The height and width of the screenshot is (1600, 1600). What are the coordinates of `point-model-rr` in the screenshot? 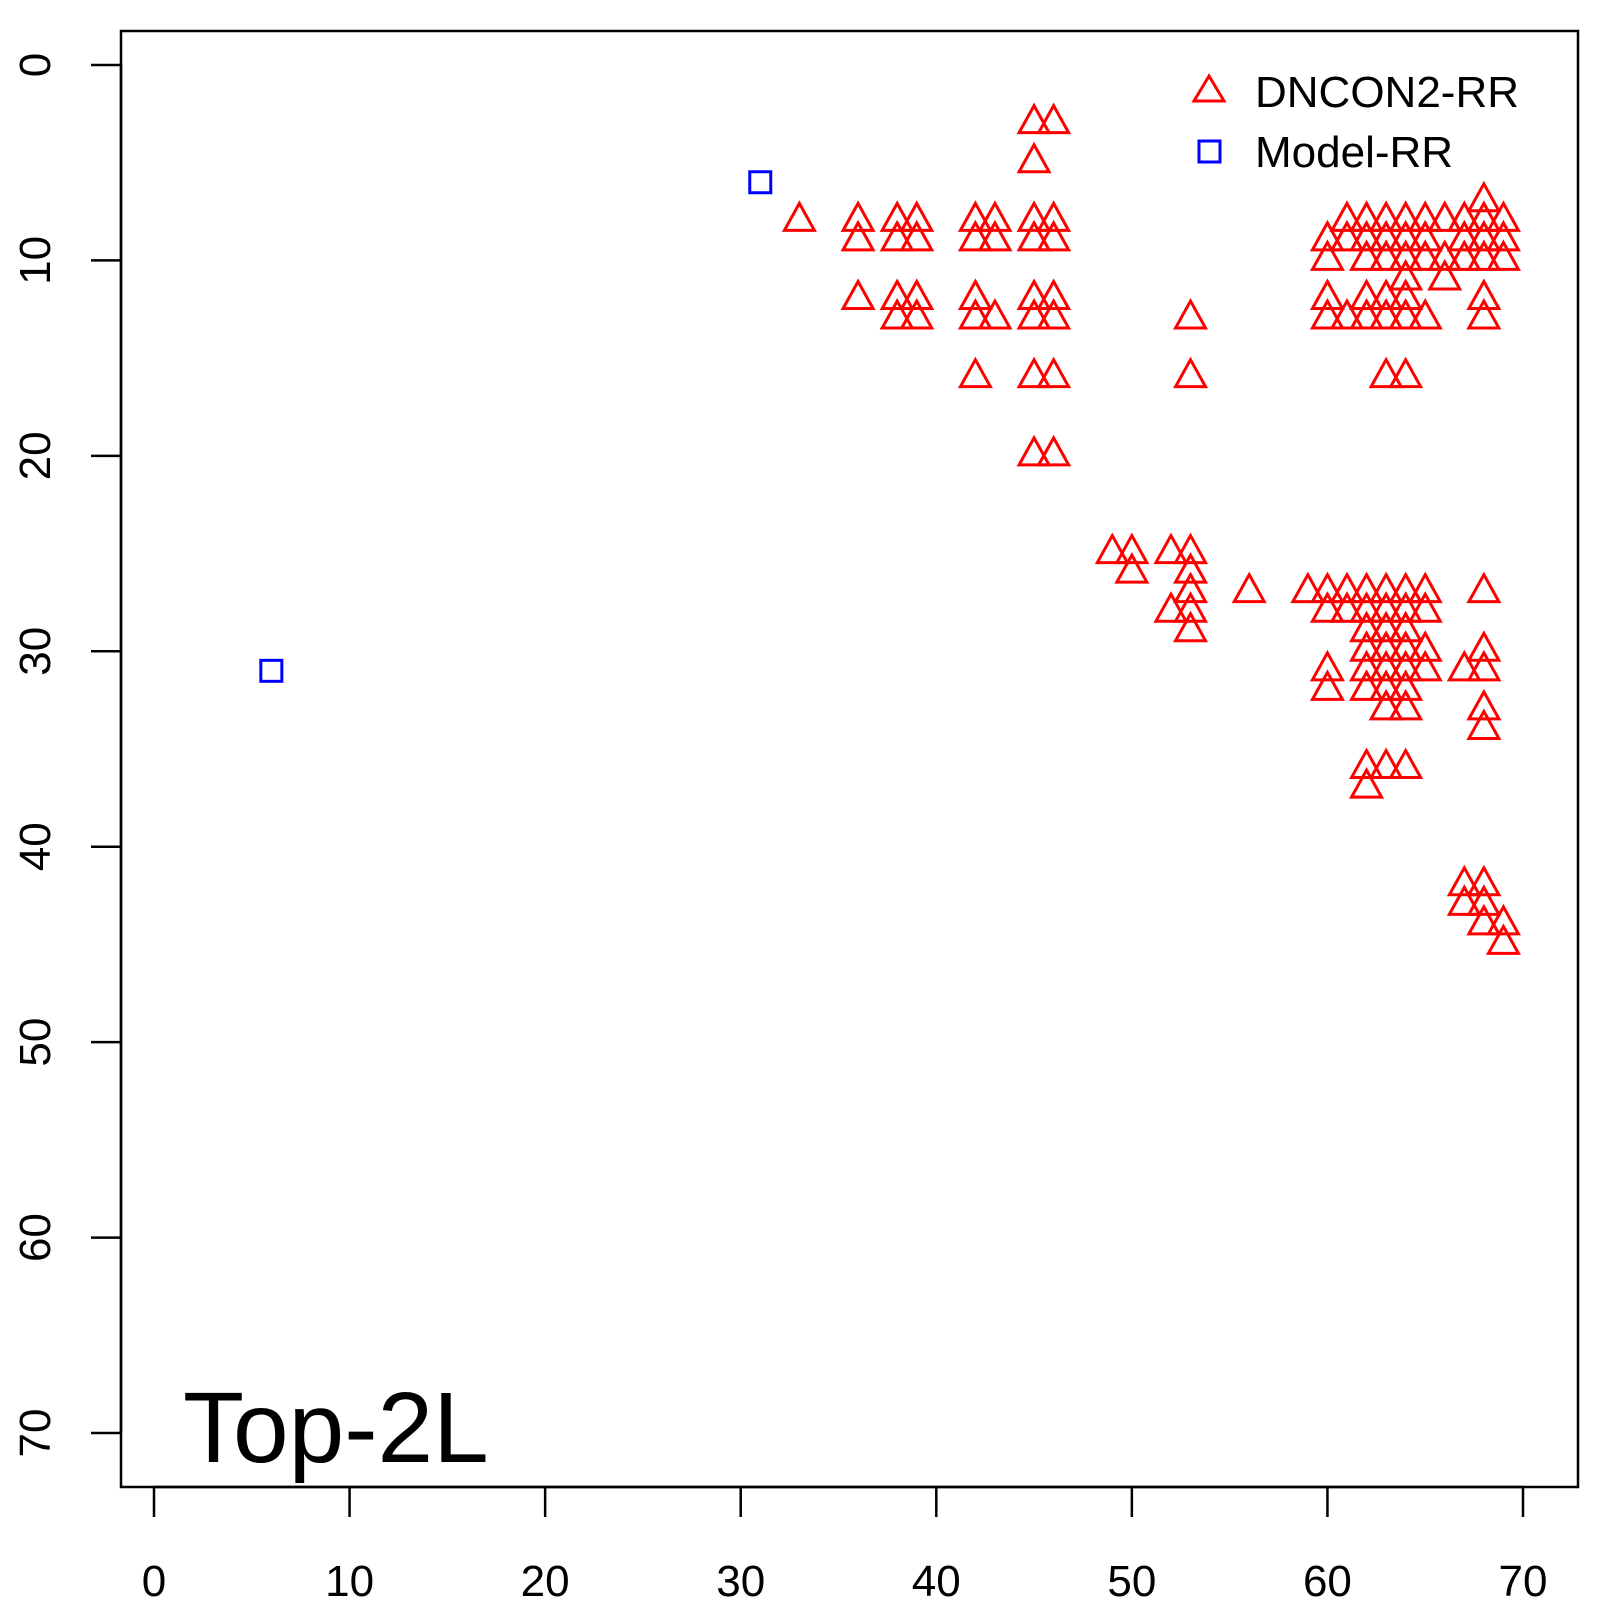 It's located at (760, 182).